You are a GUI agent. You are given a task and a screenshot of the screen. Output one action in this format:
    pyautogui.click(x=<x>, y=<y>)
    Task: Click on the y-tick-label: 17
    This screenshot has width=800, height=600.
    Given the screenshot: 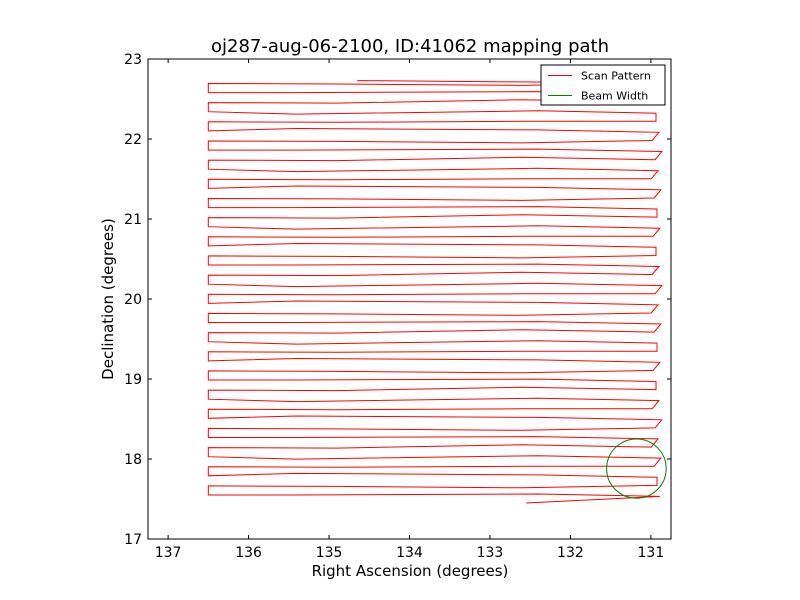 What is the action you would take?
    pyautogui.click(x=133, y=540)
    